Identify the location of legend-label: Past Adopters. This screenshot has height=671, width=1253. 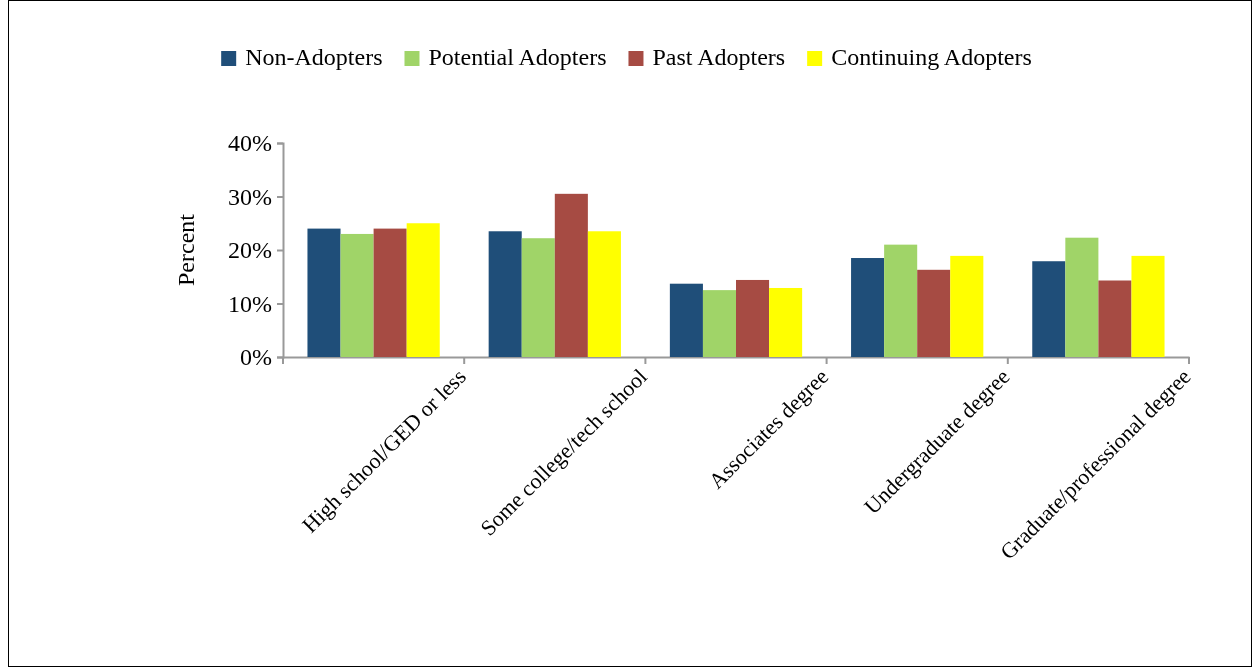
(719, 57).